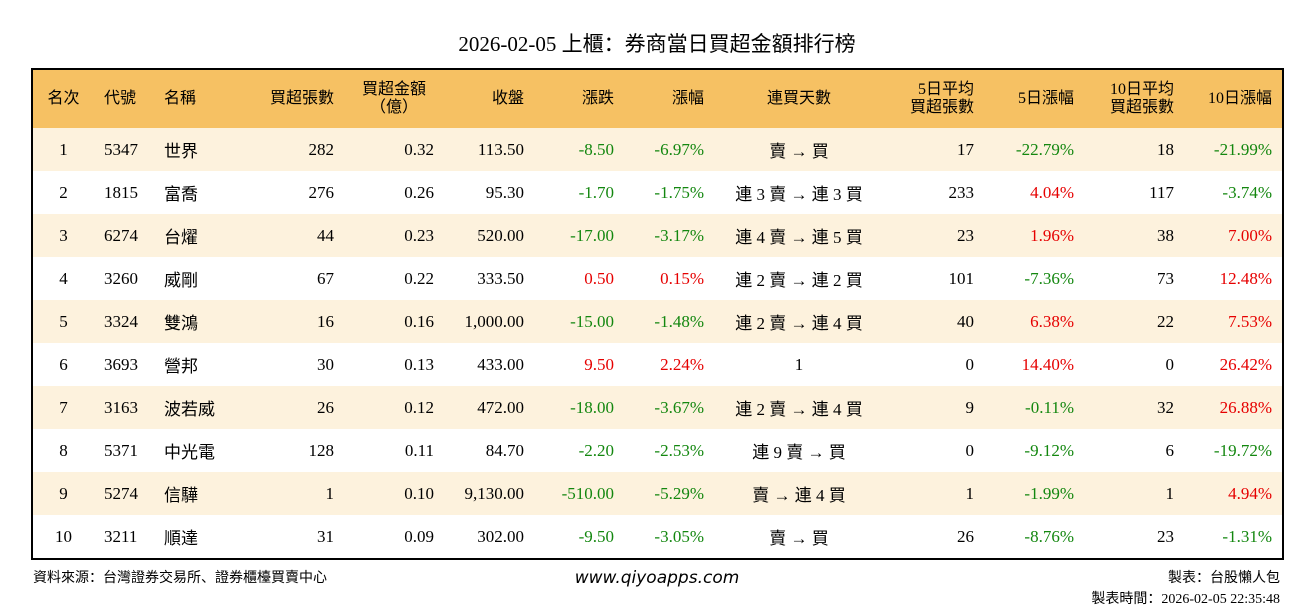 Image resolution: width=1314 pixels, height=612 pixels. I want to click on column-header: 連買天數, so click(799, 98).